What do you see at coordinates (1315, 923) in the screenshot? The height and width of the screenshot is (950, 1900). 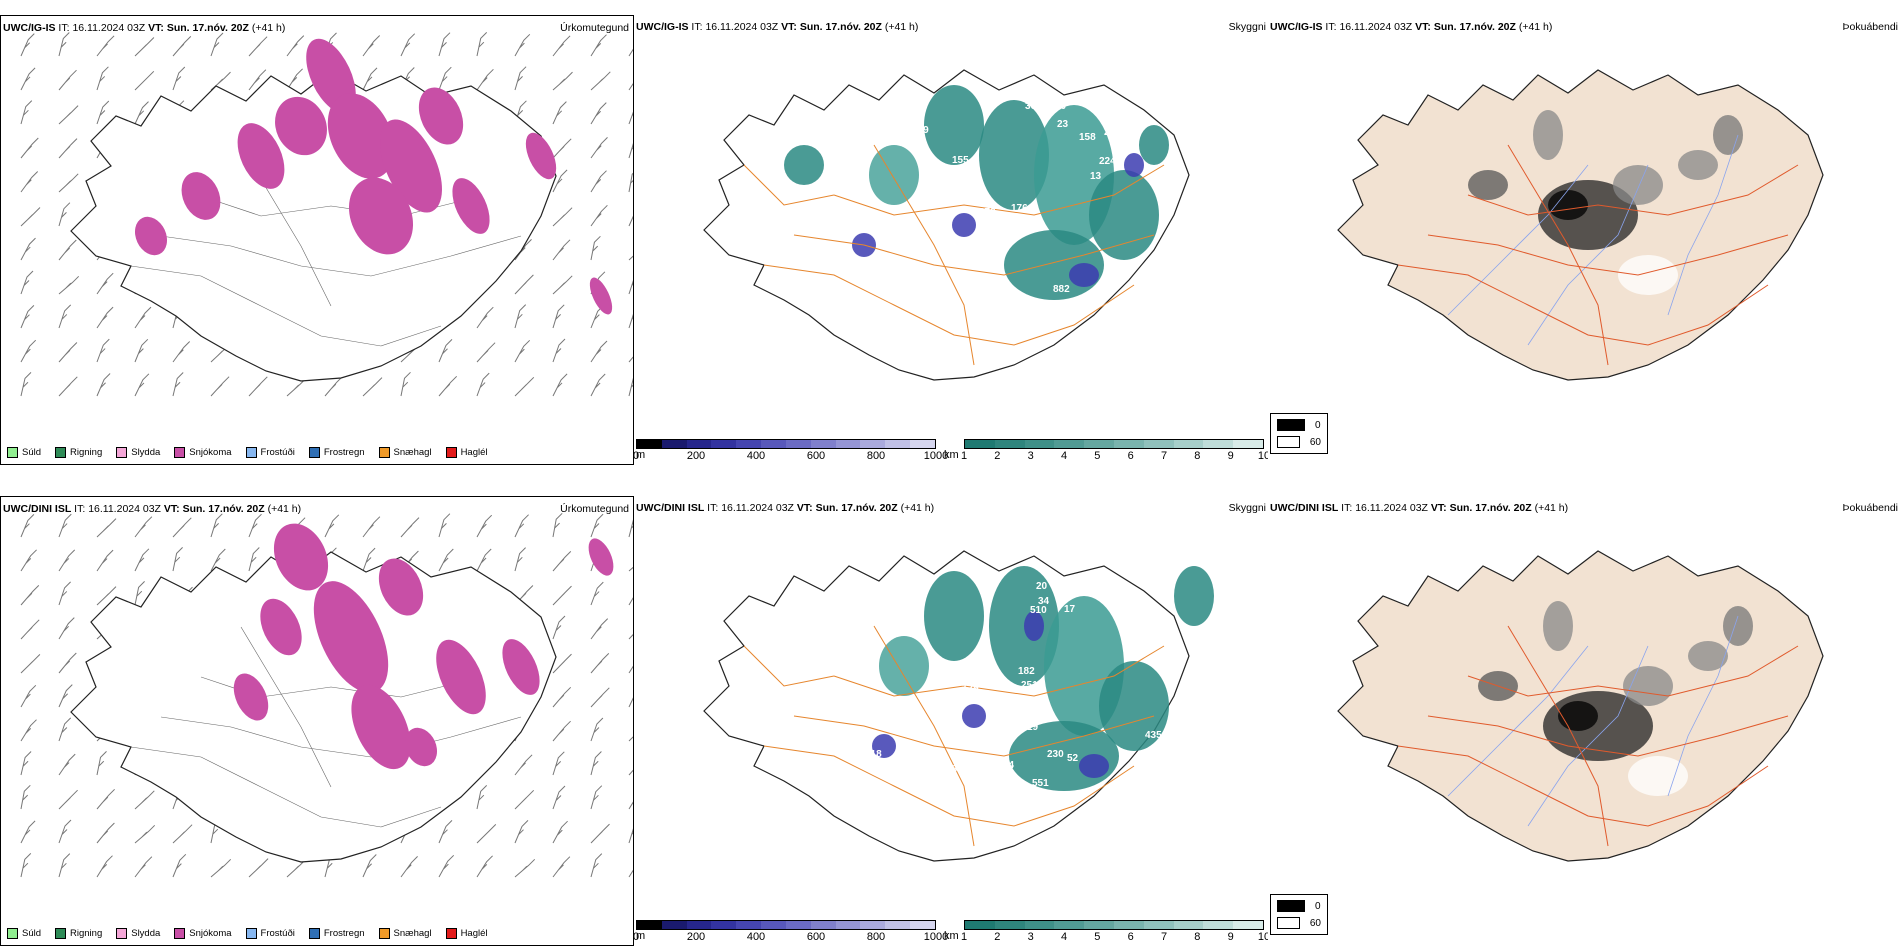 I see `fog-legend-label: 60` at bounding box center [1315, 923].